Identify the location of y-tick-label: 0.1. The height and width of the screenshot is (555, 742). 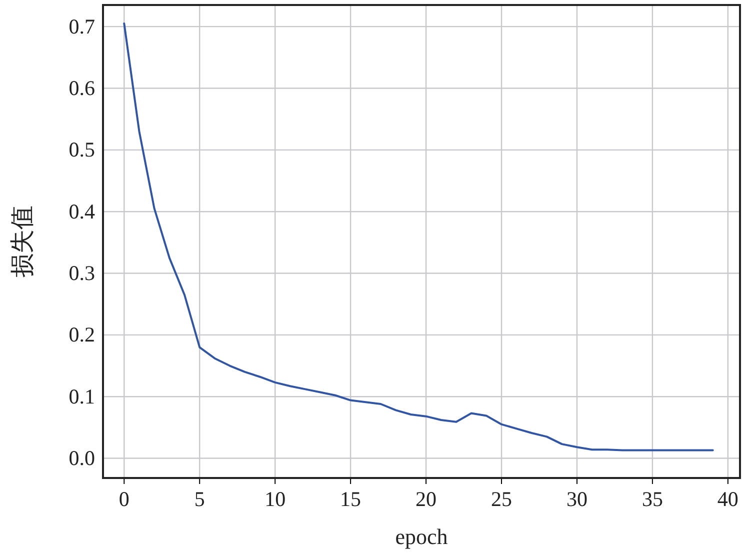
(81, 396).